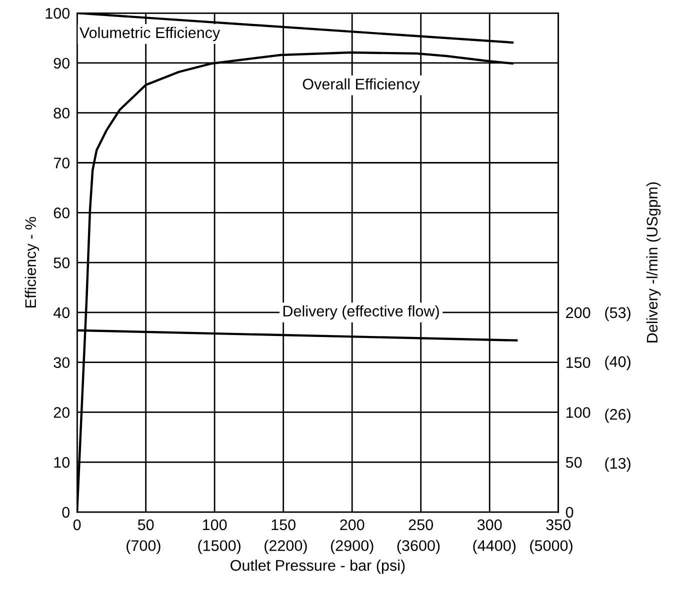  I want to click on y-tick-label: 20, so click(62, 412).